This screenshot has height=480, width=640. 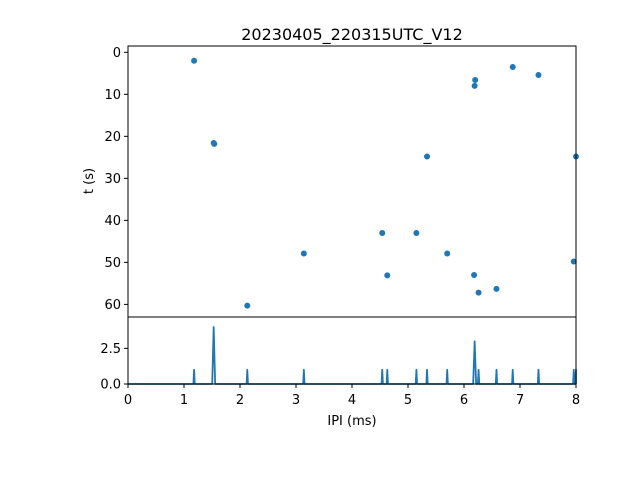 What do you see at coordinates (112, 137) in the screenshot?
I see `y-tick-label: 20` at bounding box center [112, 137].